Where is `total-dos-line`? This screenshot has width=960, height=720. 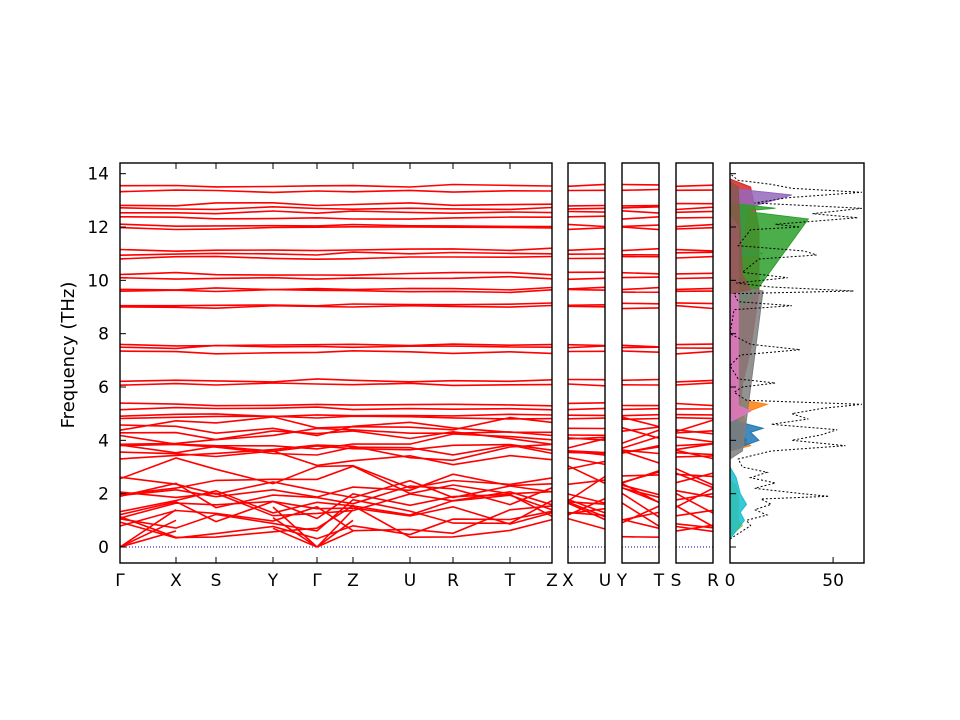 total-dos-line is located at coordinates (795, 356).